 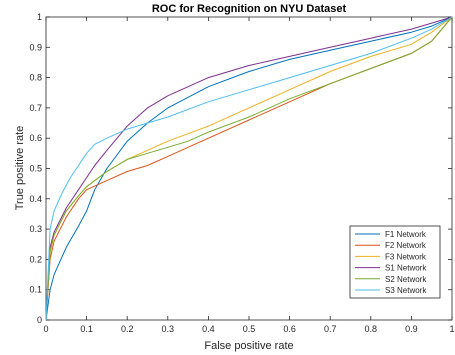 What do you see at coordinates (395, 262) in the screenshot?
I see `legend-box` at bounding box center [395, 262].